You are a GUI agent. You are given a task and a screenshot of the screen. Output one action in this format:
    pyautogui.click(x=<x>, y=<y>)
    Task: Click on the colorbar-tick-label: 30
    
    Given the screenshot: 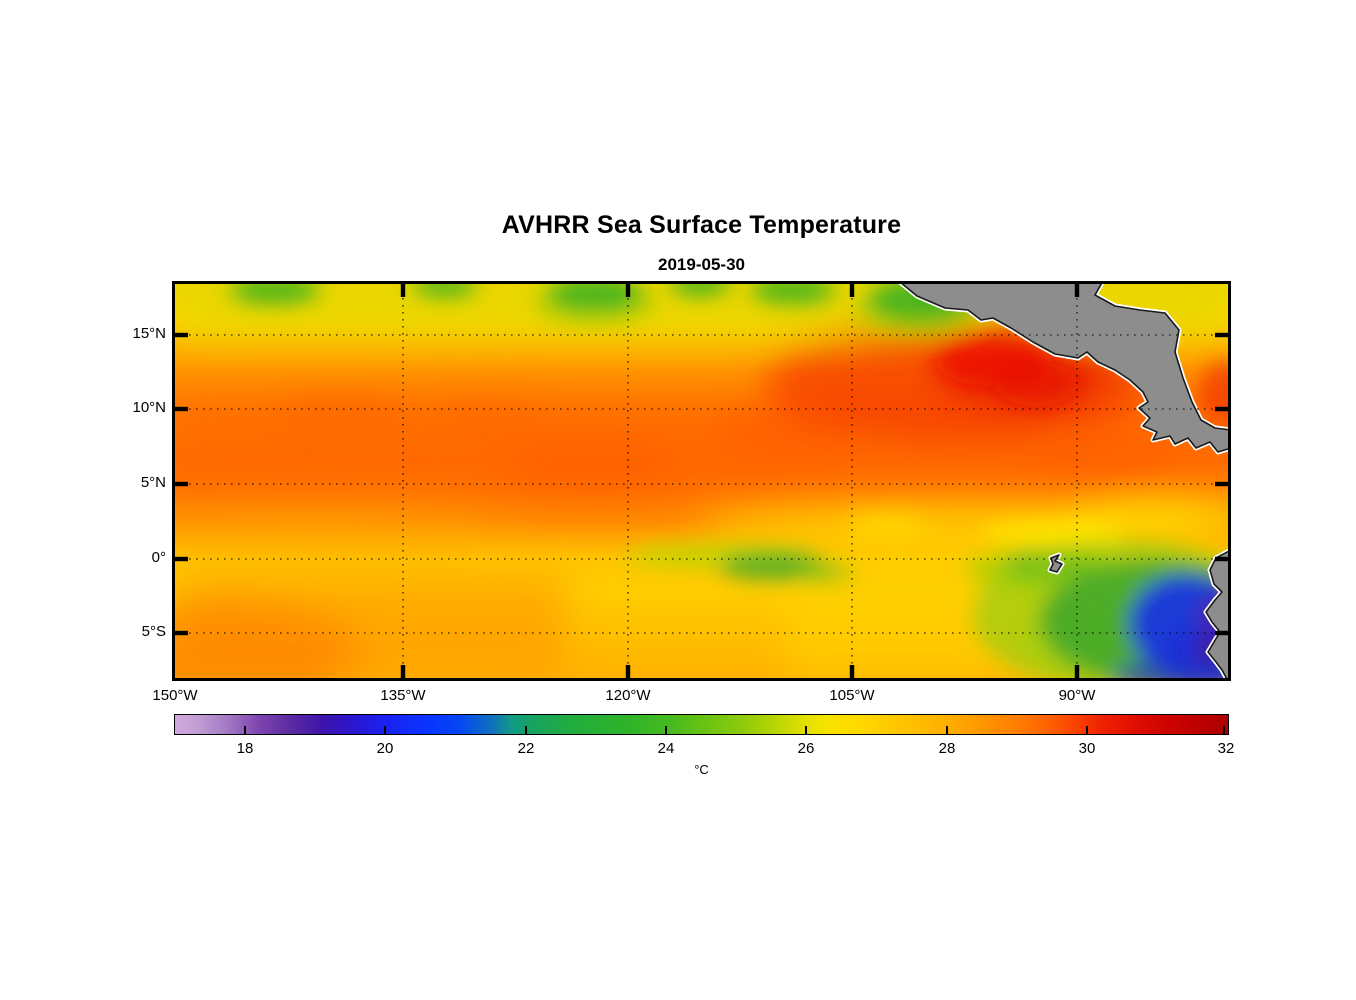 What is the action you would take?
    pyautogui.click(x=1087, y=748)
    